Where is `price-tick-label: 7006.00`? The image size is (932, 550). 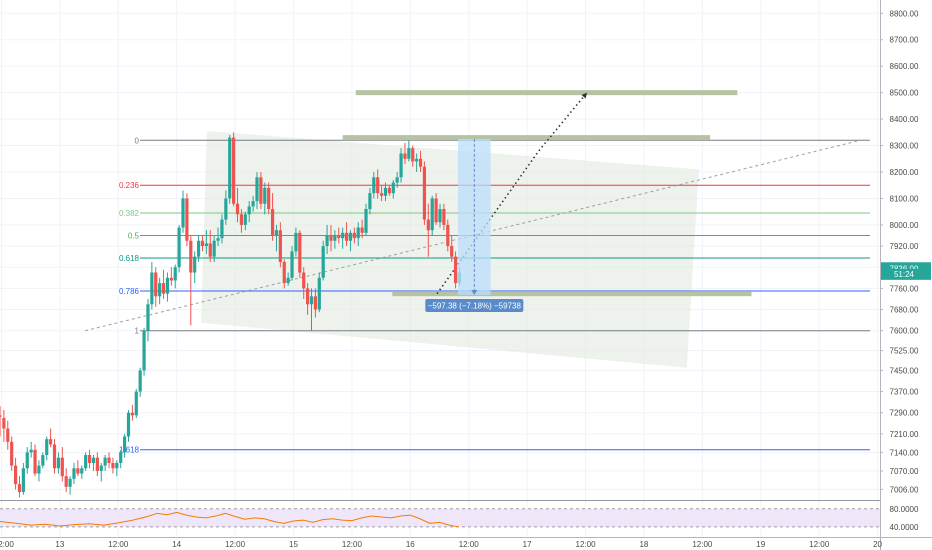
price-tick-label: 7006.00 is located at coordinates (904, 489).